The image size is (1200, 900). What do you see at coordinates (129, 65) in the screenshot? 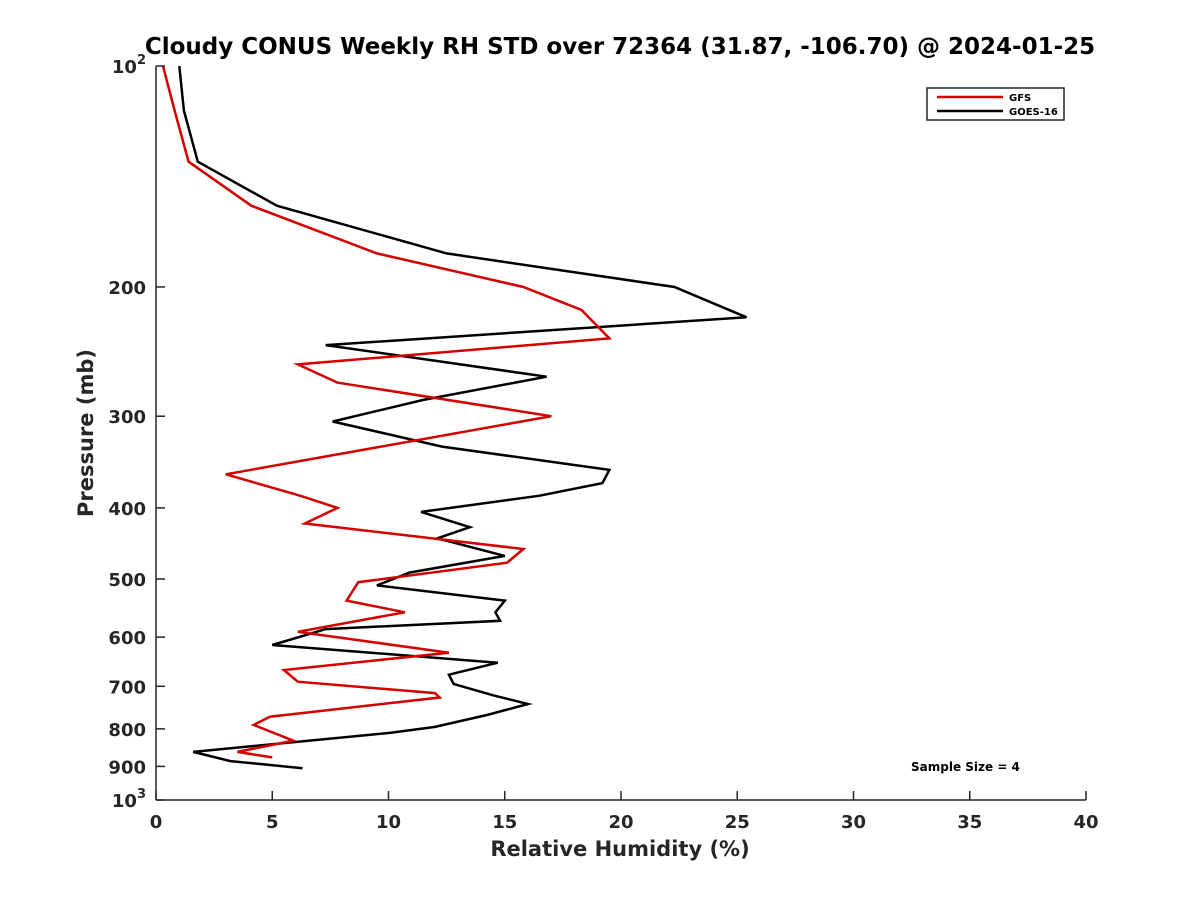
I see `y-tick-label: 10²` at bounding box center [129, 65].